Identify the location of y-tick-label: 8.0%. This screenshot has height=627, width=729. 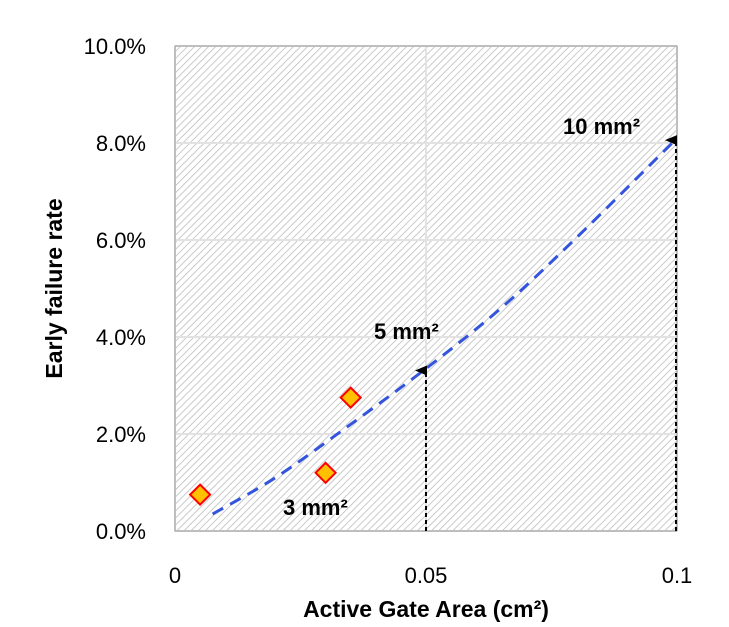
(121, 143).